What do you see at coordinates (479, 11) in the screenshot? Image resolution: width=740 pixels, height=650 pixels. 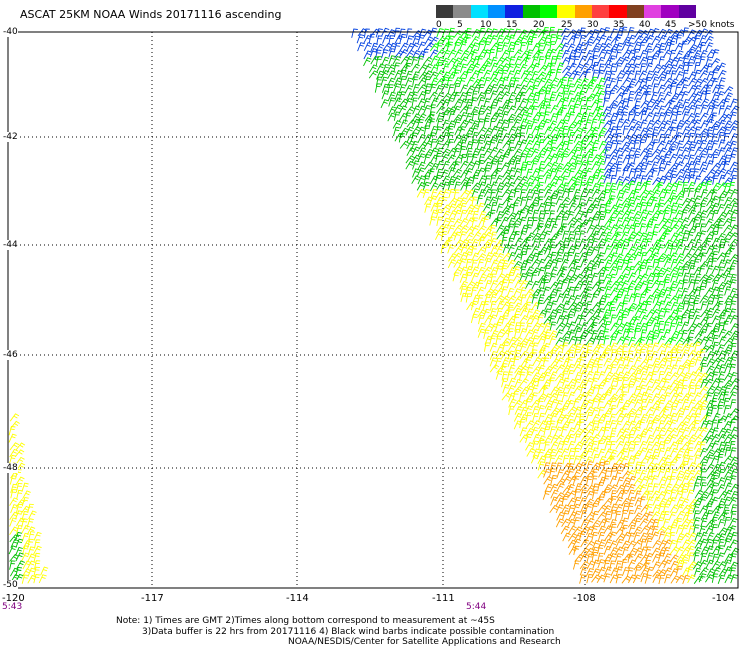 I see `colorbar-swatch` at bounding box center [479, 11].